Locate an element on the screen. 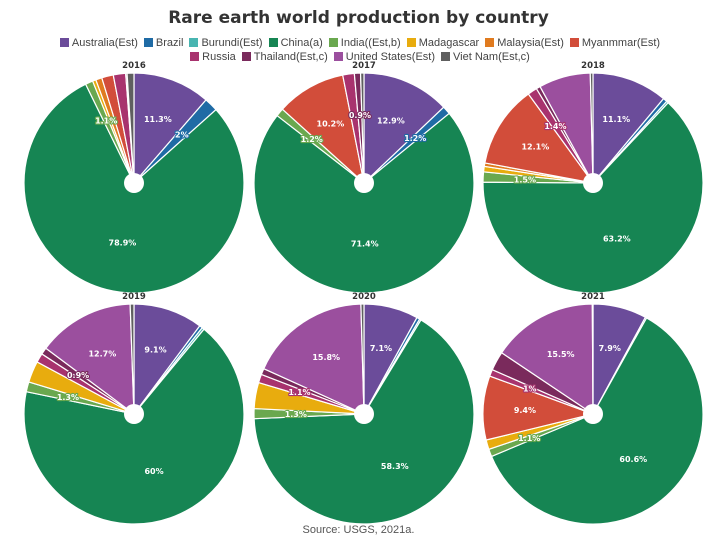  legend-item-myanmmar-est: Myanmmar(Est) is located at coordinates (615, 43).